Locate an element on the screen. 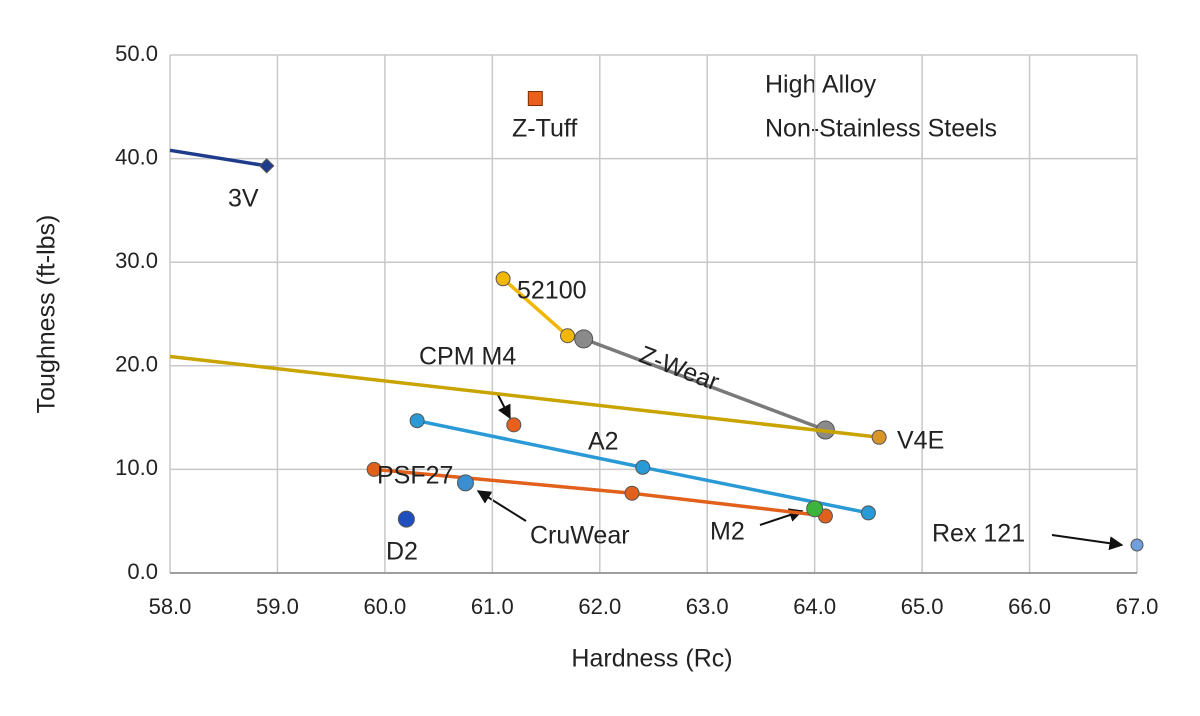 Image resolution: width=1200 pixels, height=716 pixels. series-label: M2 is located at coordinates (727, 532).